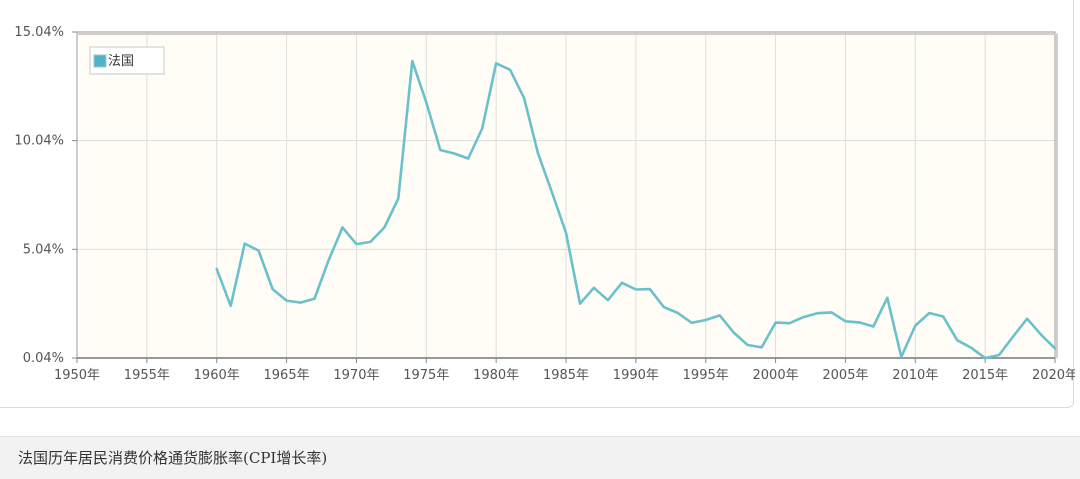  What do you see at coordinates (496, 375) in the screenshot?
I see `x-tick-label: 1980年` at bounding box center [496, 375].